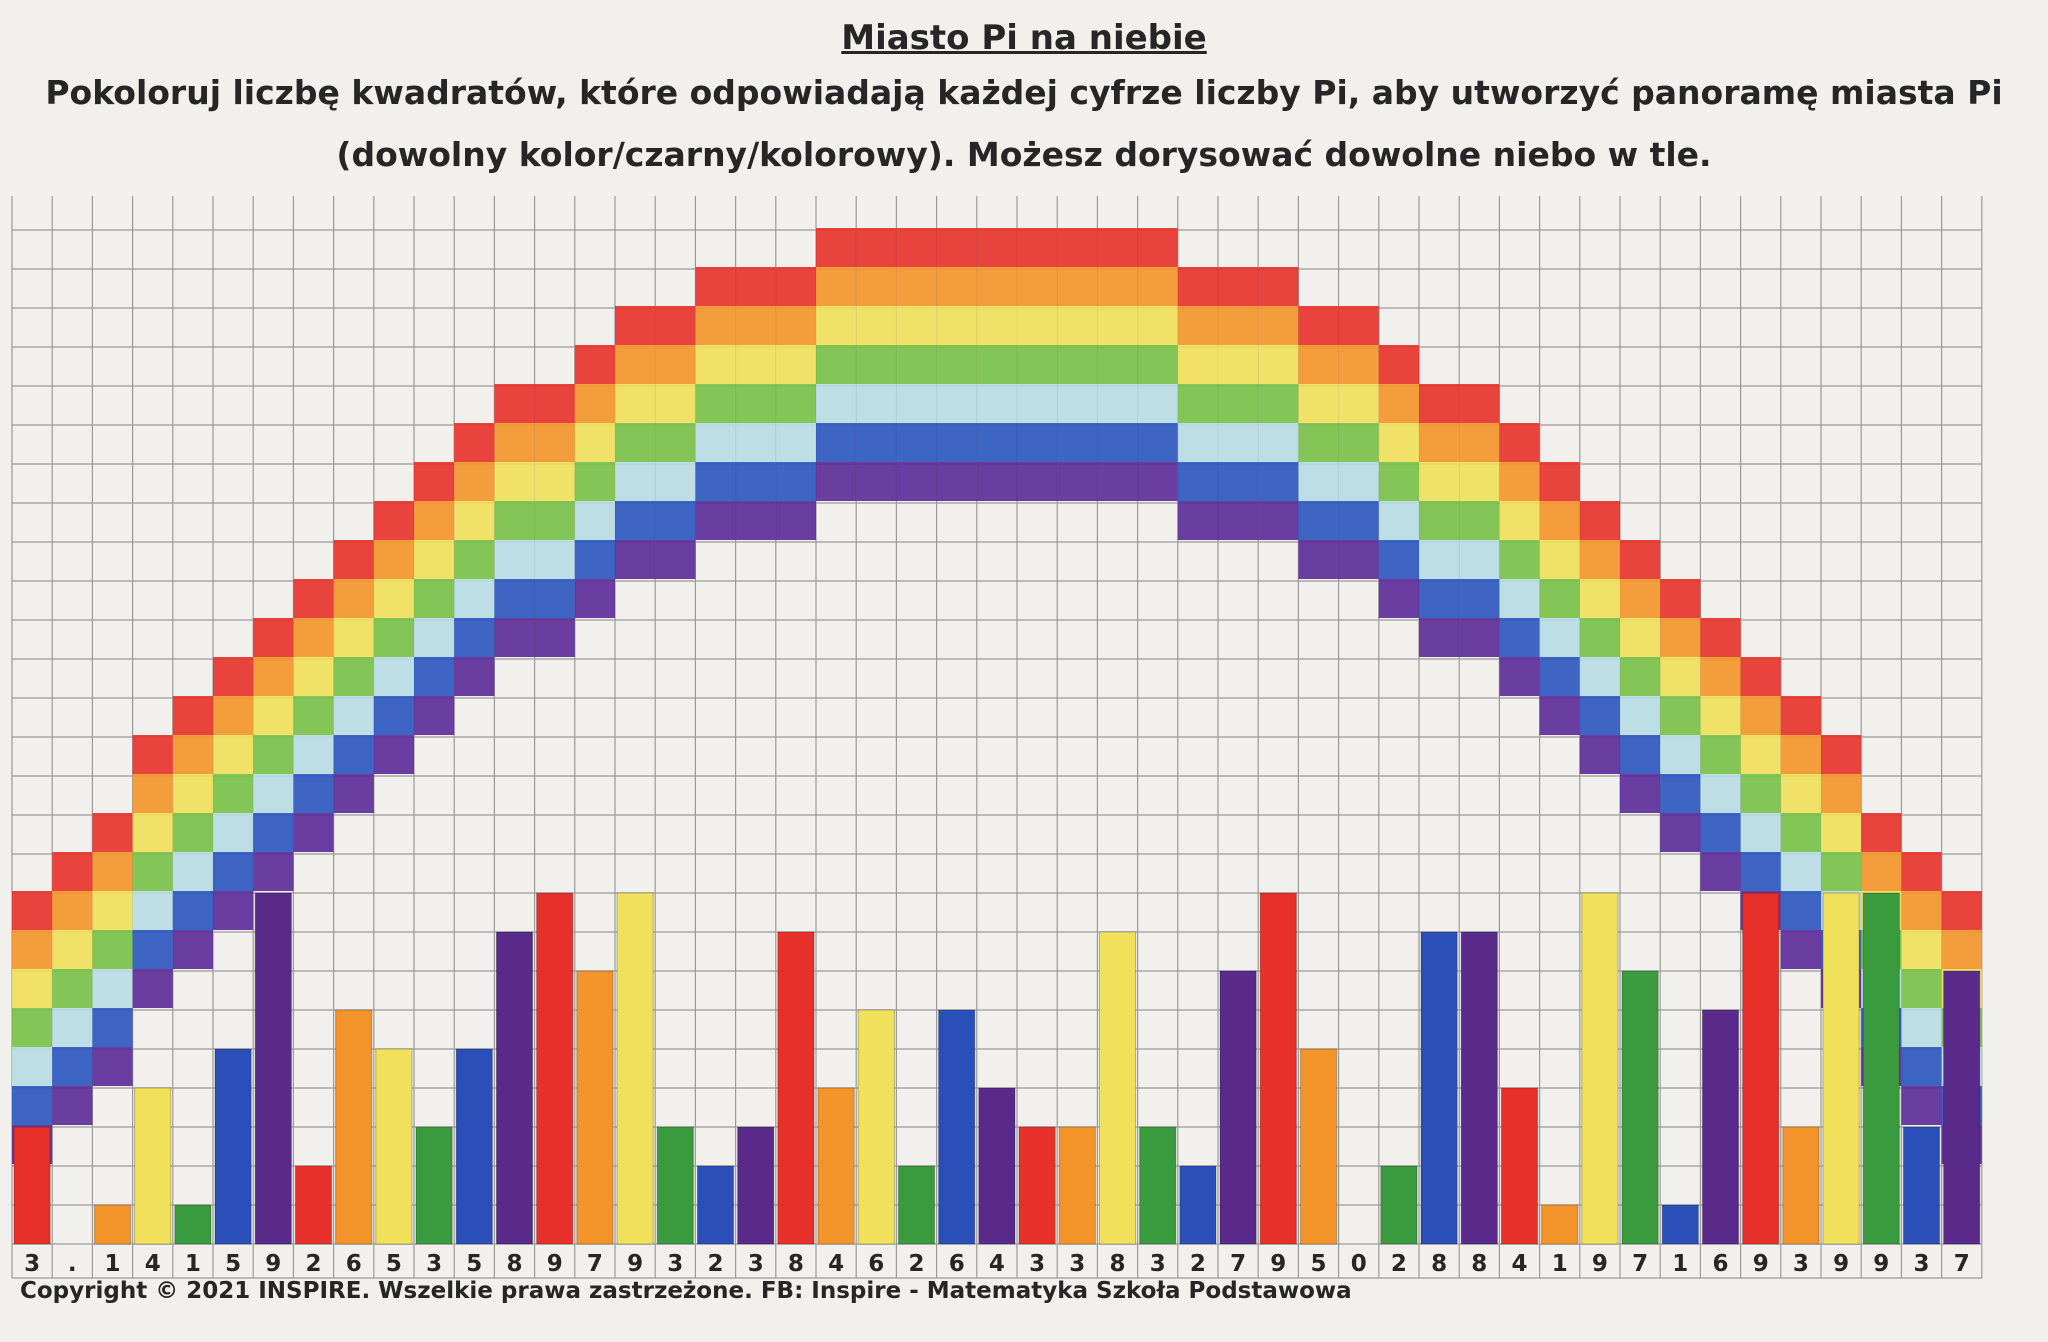 The height and width of the screenshot is (1342, 2048). Describe the element at coordinates (354, 1264) in the screenshot. I see `digit-label: 6` at that location.